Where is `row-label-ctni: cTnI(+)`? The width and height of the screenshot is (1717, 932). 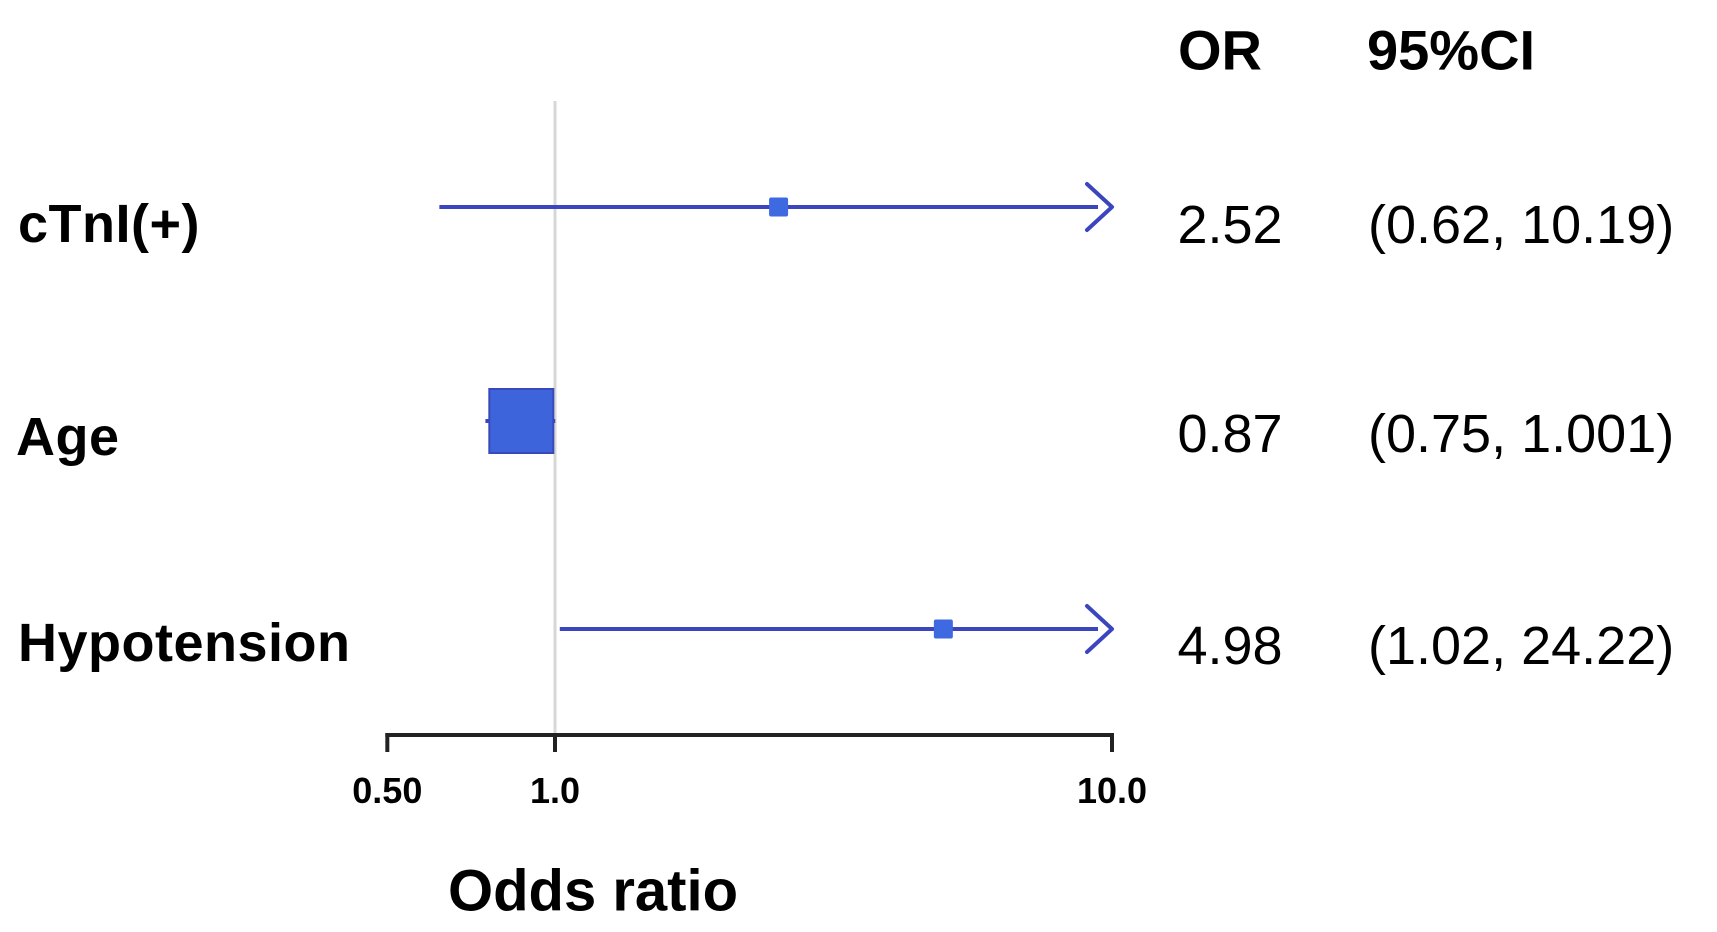 row-label-ctni: cTnI(+) is located at coordinates (109, 224).